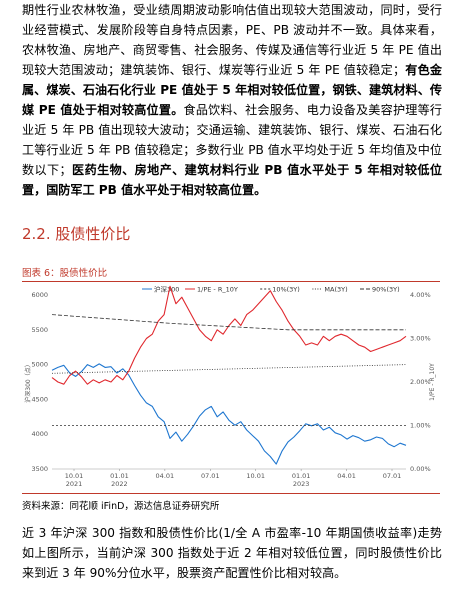 The image size is (460, 589). I want to click on figure-bottom-rule, so click(231, 493).